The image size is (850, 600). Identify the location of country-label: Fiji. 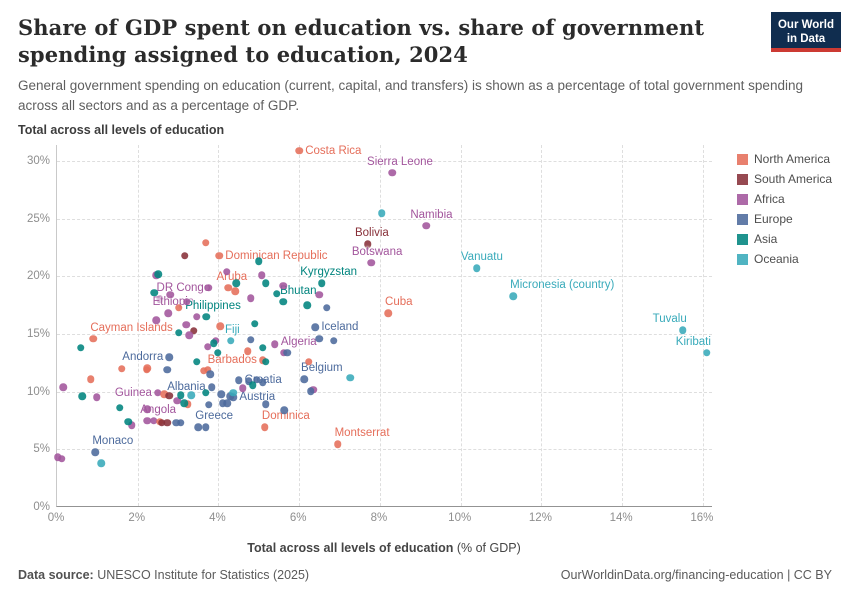
(232, 329).